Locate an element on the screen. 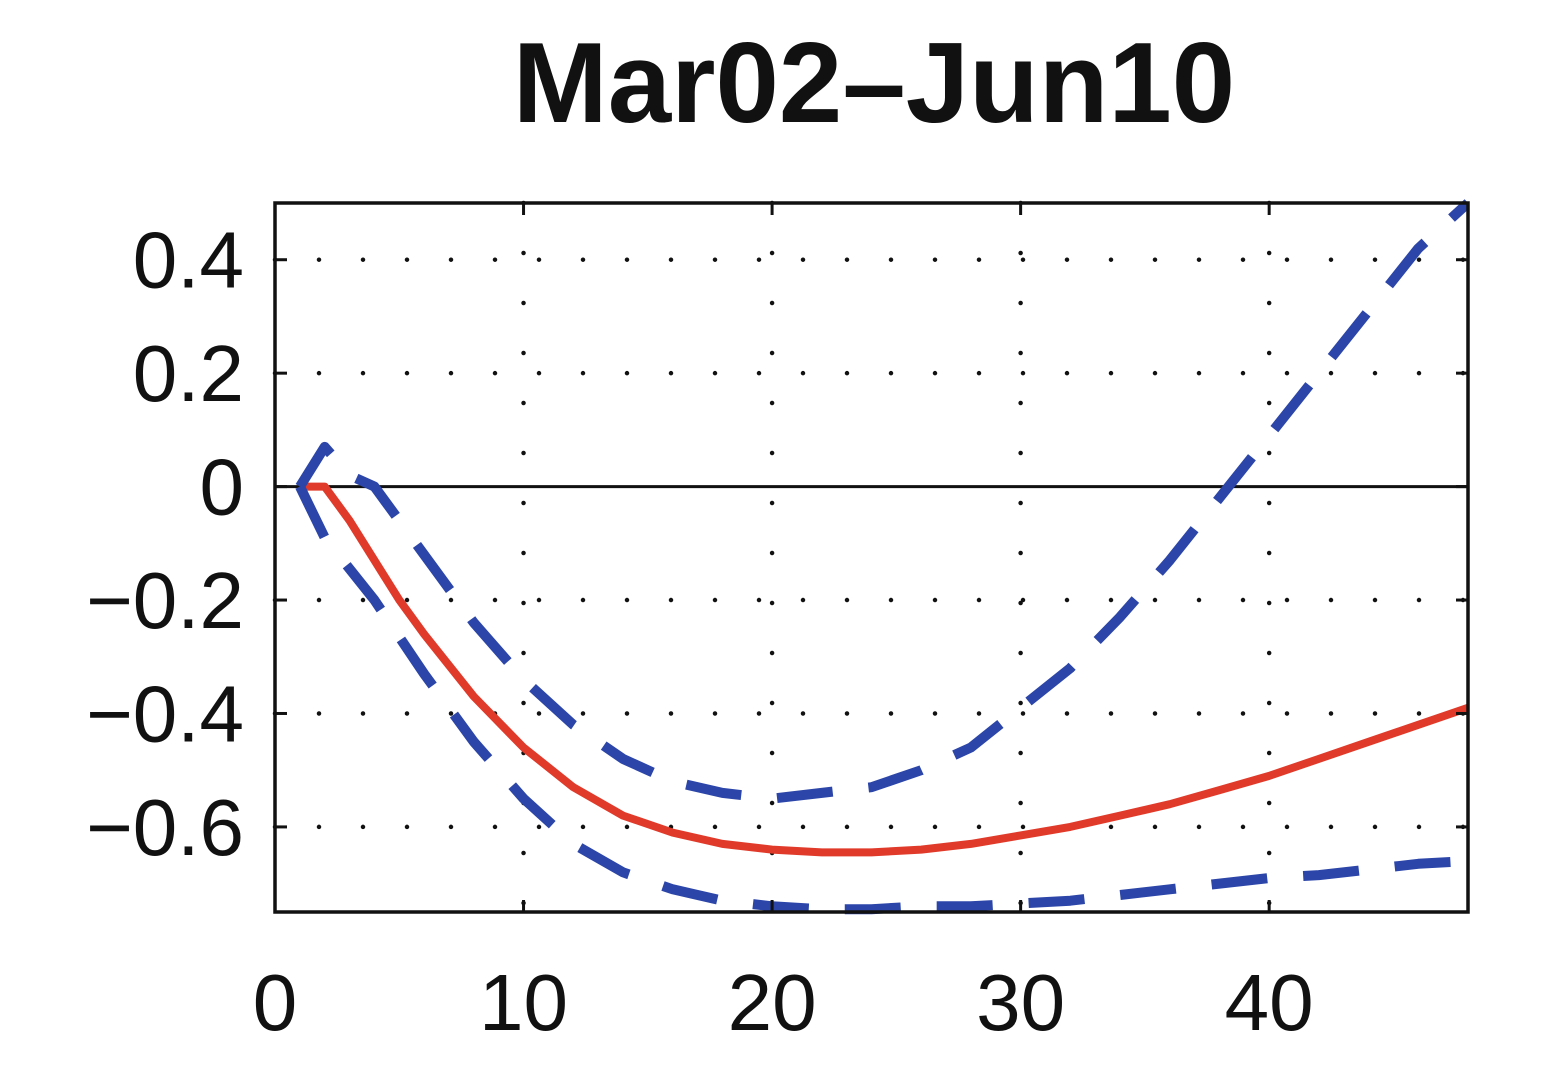 The width and height of the screenshot is (1552, 1066). y-tick-label: −0.2 is located at coordinates (165, 600).